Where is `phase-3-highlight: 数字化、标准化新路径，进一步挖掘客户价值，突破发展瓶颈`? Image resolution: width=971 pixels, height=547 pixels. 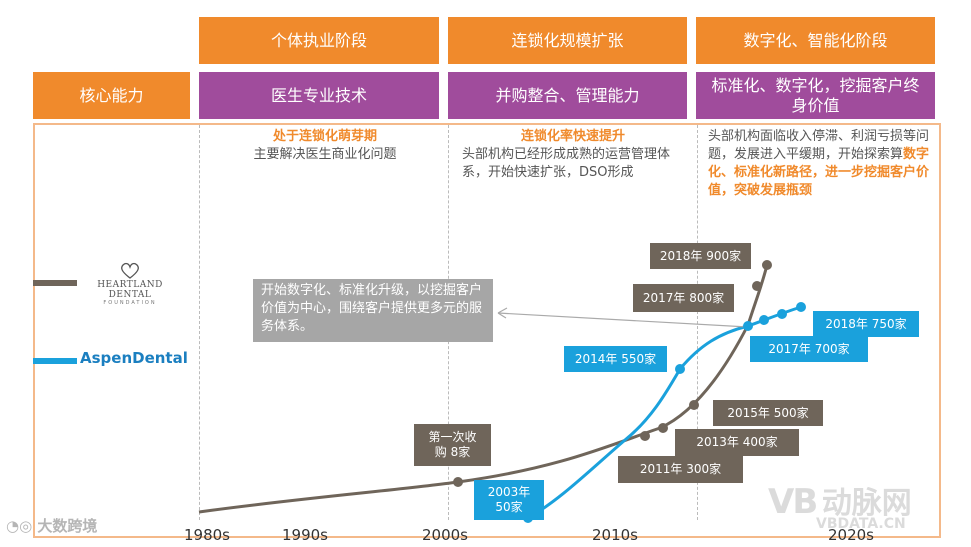
phase-3-highlight: 数字化、标准化新路径，进一步挖掘客户价值，突破发展瓶颈 is located at coordinates (819, 172).